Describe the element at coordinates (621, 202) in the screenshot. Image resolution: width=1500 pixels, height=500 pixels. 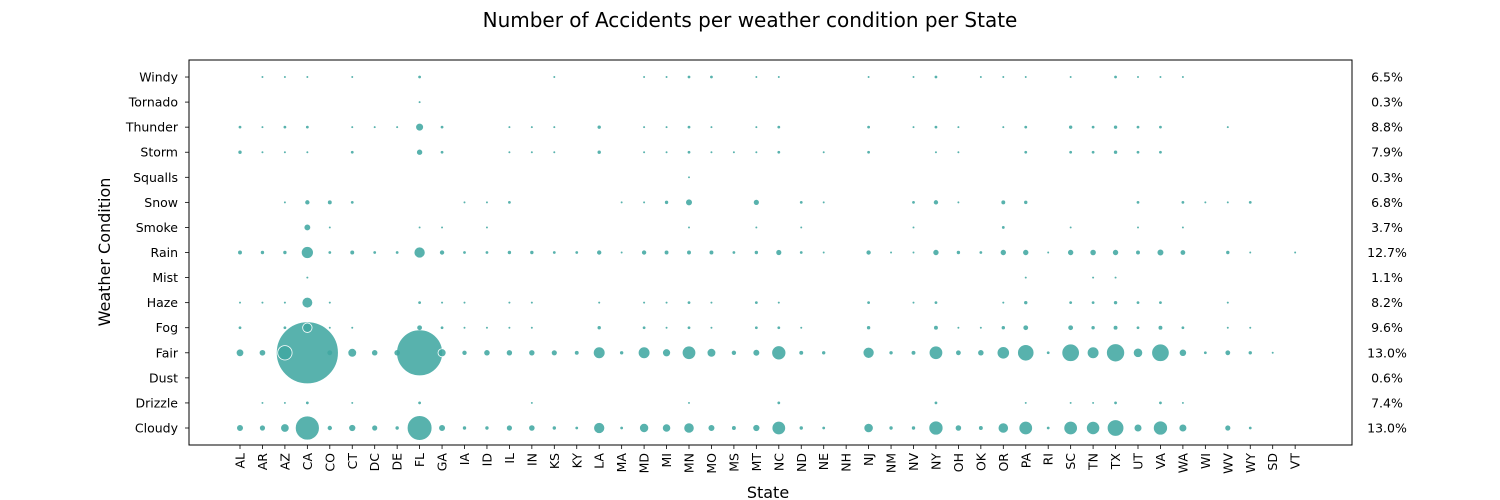
I see `point-ma-snow` at that location.